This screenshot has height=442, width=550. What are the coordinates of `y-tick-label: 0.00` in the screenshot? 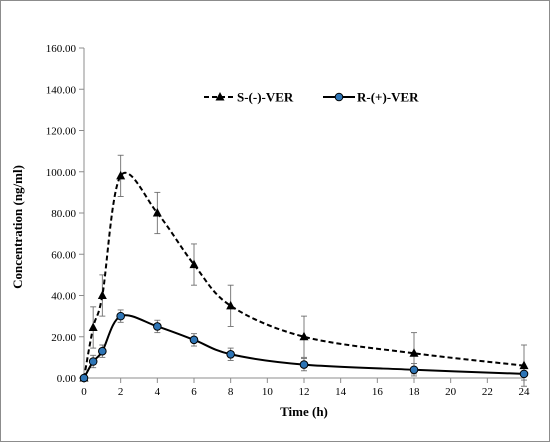 It's located at (67, 379).